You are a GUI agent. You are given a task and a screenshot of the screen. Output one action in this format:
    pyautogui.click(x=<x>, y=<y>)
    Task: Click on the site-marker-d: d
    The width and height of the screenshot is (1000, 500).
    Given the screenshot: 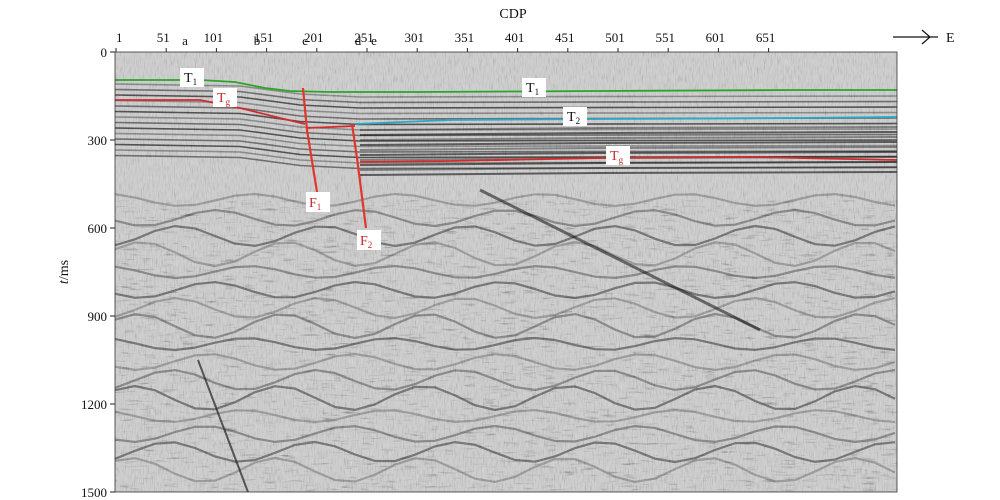 What is the action you would take?
    pyautogui.click(x=358, y=40)
    